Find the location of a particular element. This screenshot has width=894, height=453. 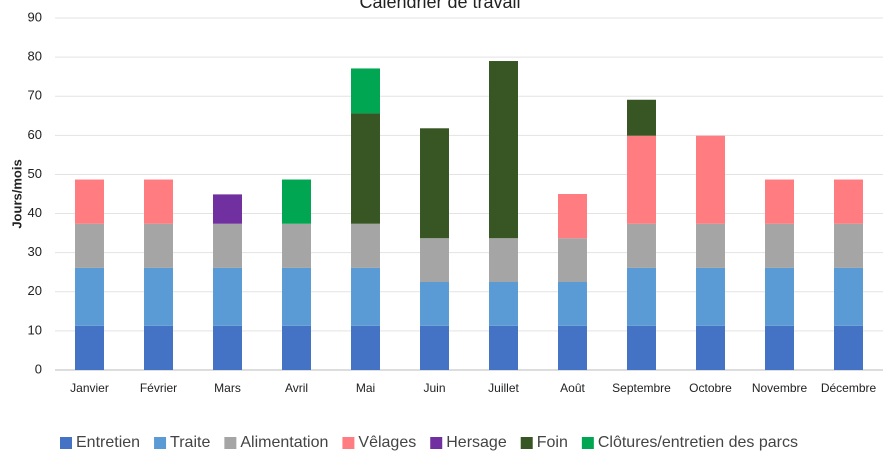

y-tick-label: 80 is located at coordinates (35, 56).